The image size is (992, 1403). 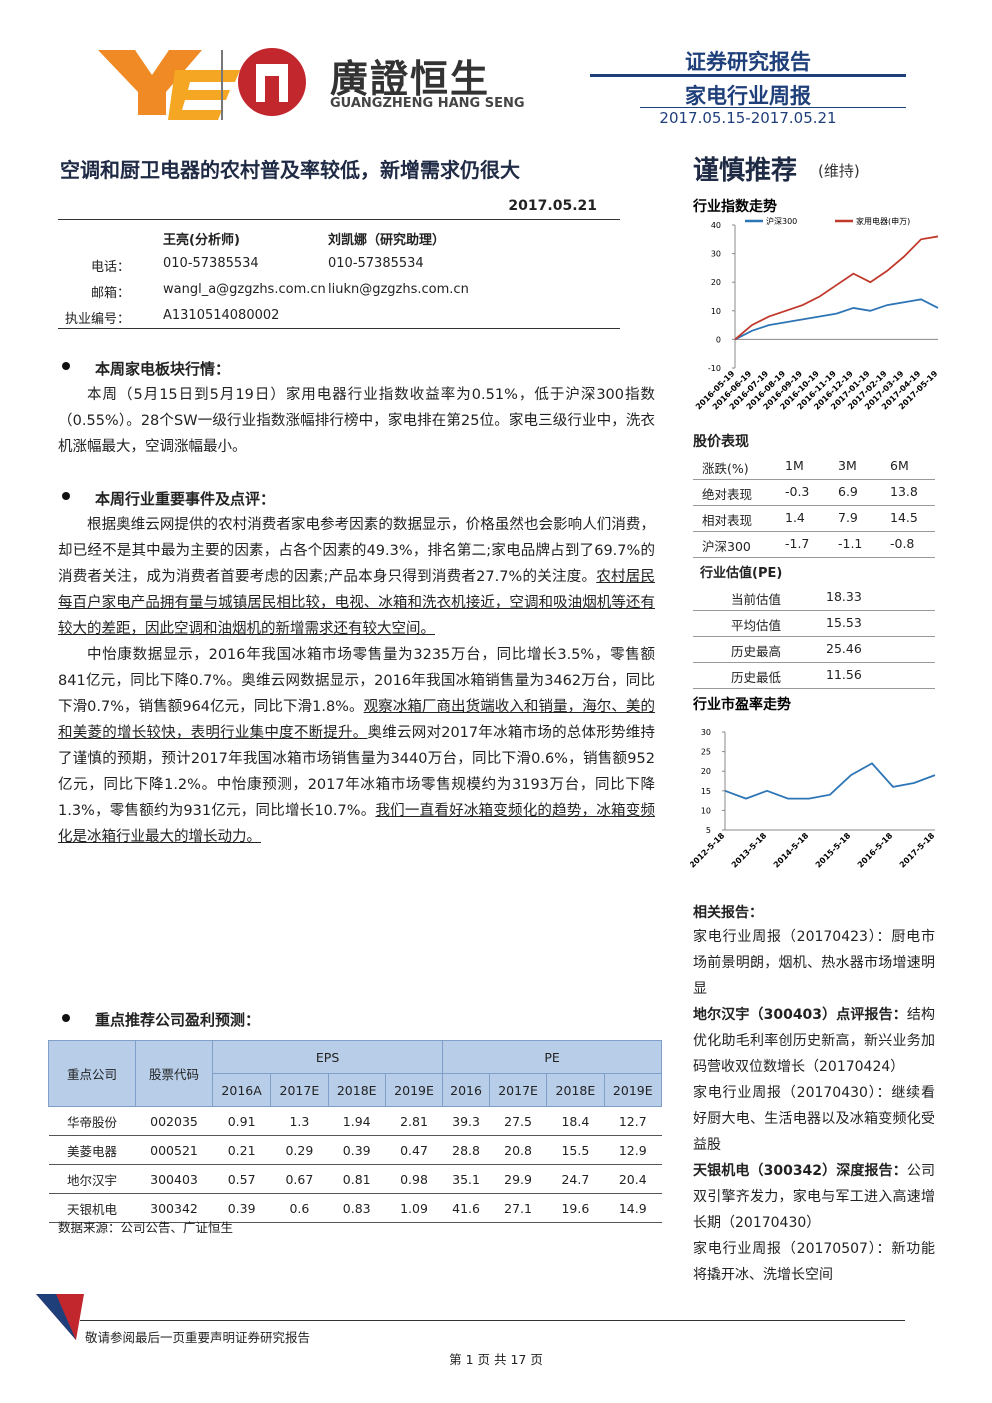 What do you see at coordinates (92, 1208) in the screenshot?
I see `table-cell: 天银机电` at bounding box center [92, 1208].